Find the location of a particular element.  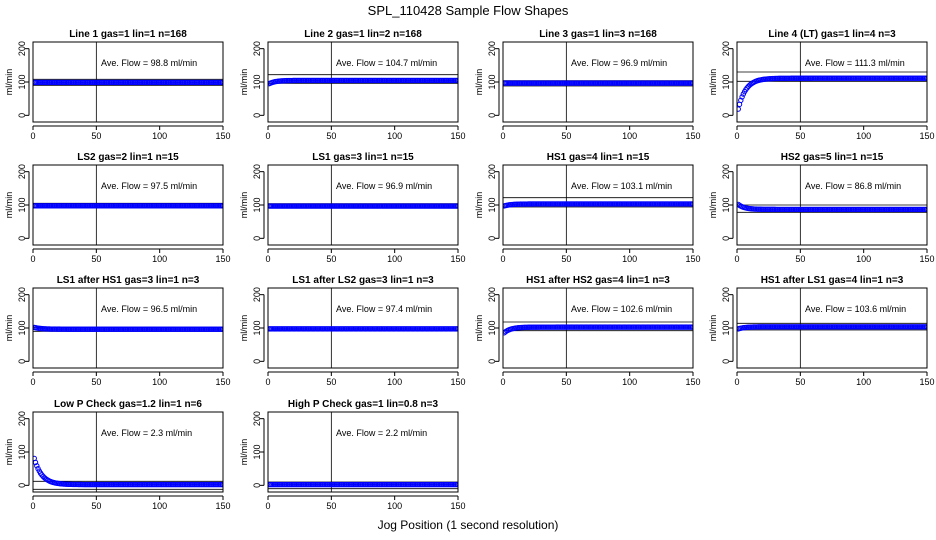

panel-title: Line 2 gas=1 lin=2 n=168 is located at coordinates (363, 34).